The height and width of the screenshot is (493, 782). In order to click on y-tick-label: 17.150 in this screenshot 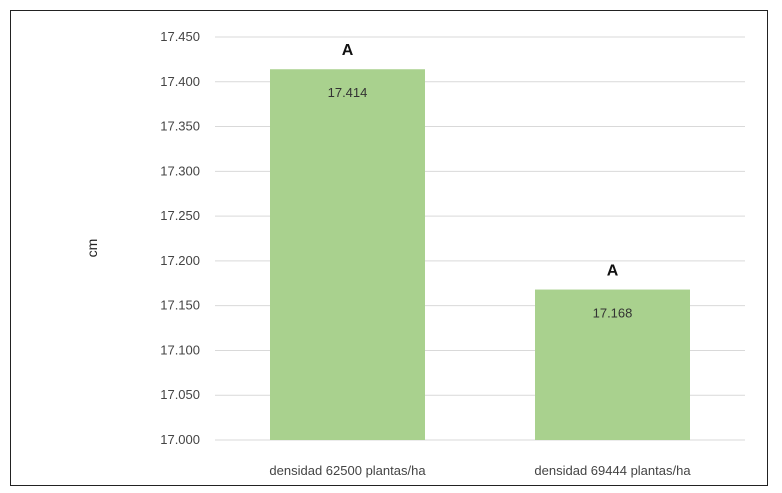, I will do `click(180, 305)`.